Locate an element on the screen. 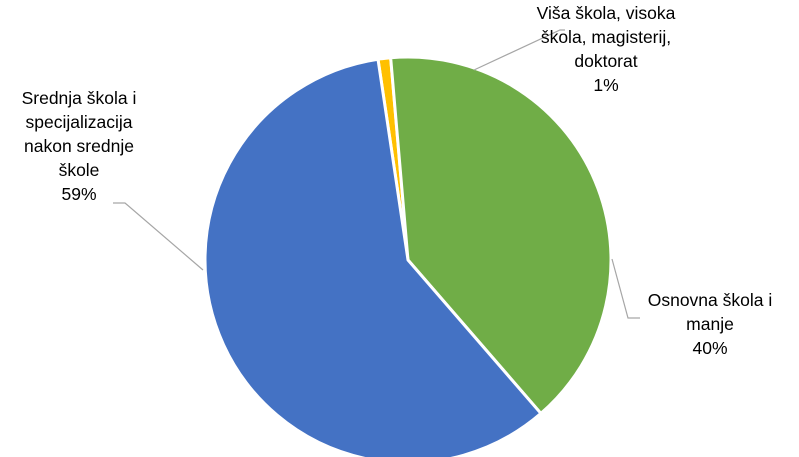 This screenshot has width=799, height=457. data-label-0-line-3: 1% is located at coordinates (605, 85).